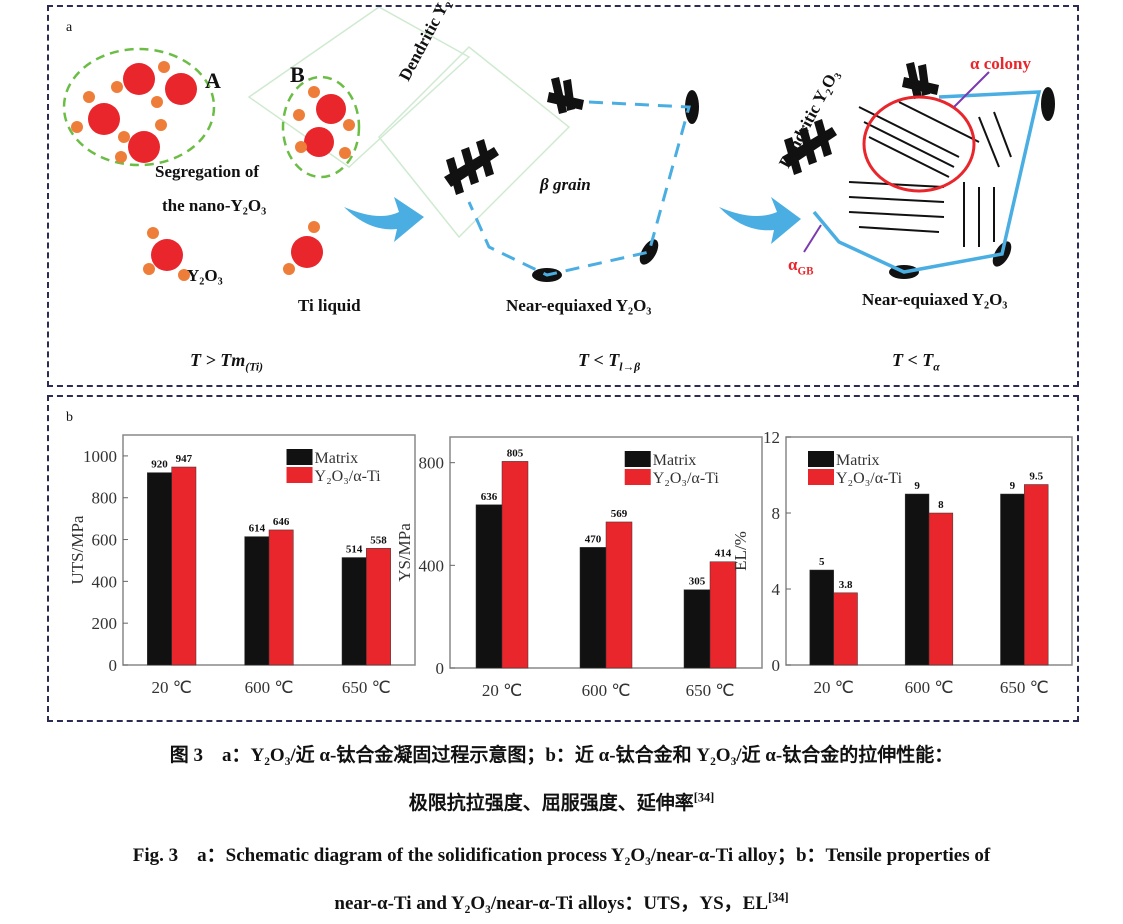  What do you see at coordinates (69, 27) in the screenshot?
I see `panel-a-label: a` at bounding box center [69, 27].